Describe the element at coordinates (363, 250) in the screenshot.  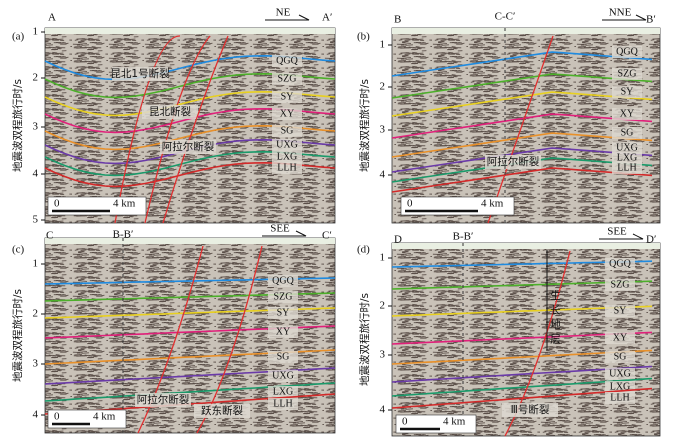
I see `panel-label: (d)` at that location.